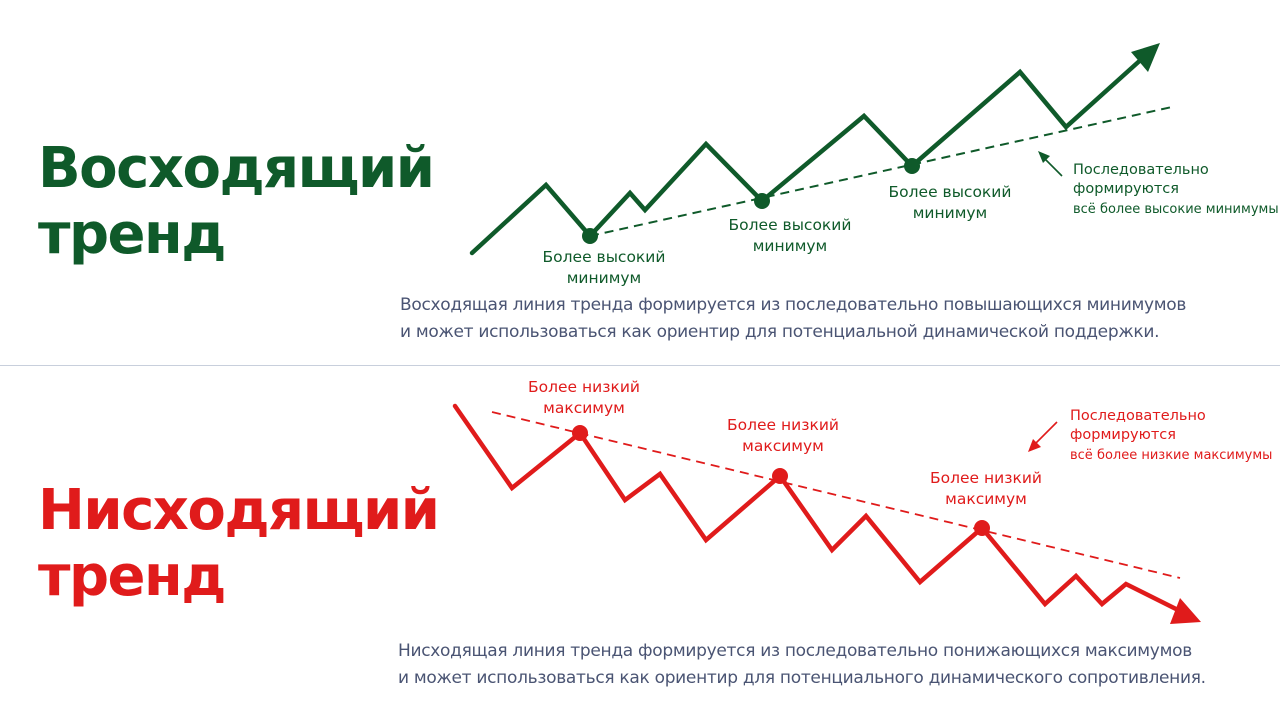 The width and height of the screenshot is (1280, 720). What do you see at coordinates (790, 225) in the screenshot?
I see `uptrend-low-label-2-line1: Более высокий` at bounding box center [790, 225].